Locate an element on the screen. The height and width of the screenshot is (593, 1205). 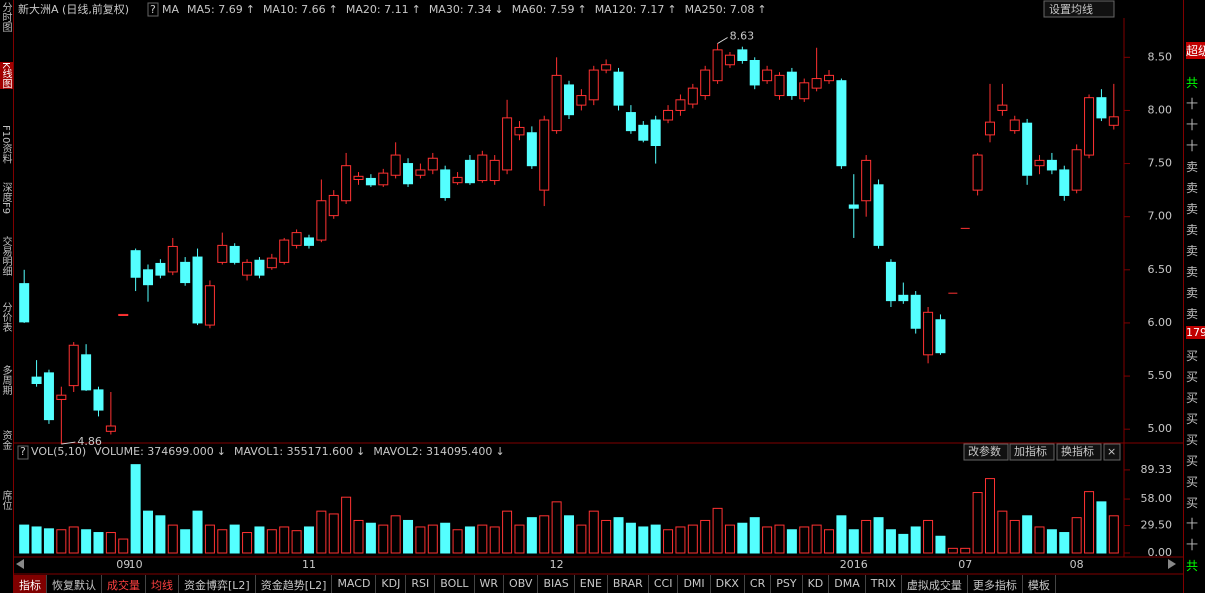
button: 换指标 is located at coordinates (1077, 451).